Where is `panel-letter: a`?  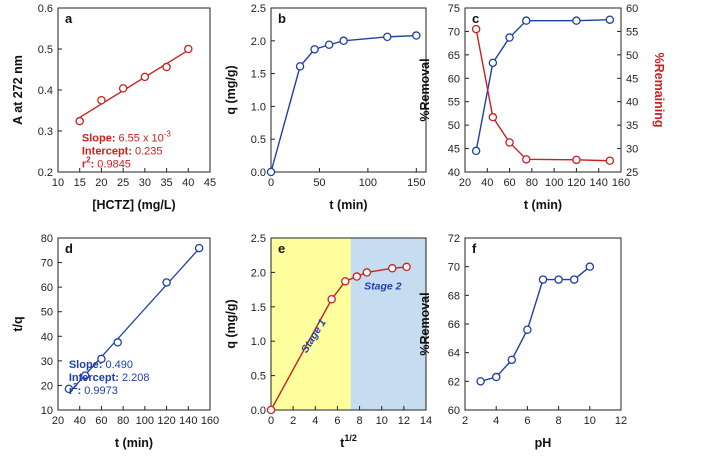
panel-letter: a is located at coordinates (69, 18).